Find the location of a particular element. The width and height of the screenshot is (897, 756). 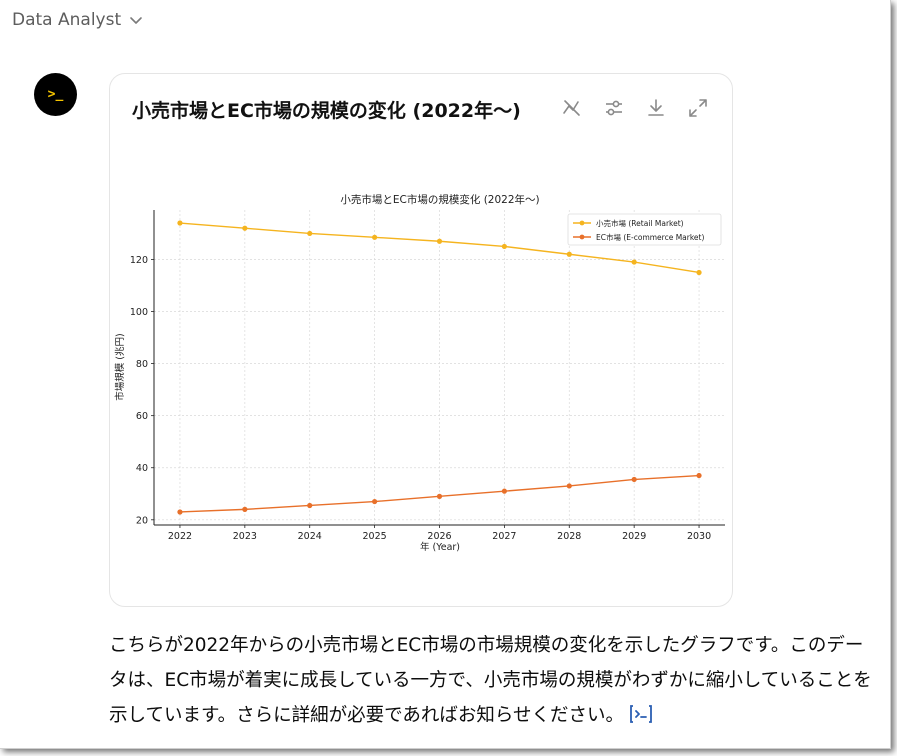

chart-title: 小売市場とEC市場の規模変化 (2022年〜) is located at coordinates (439, 199).